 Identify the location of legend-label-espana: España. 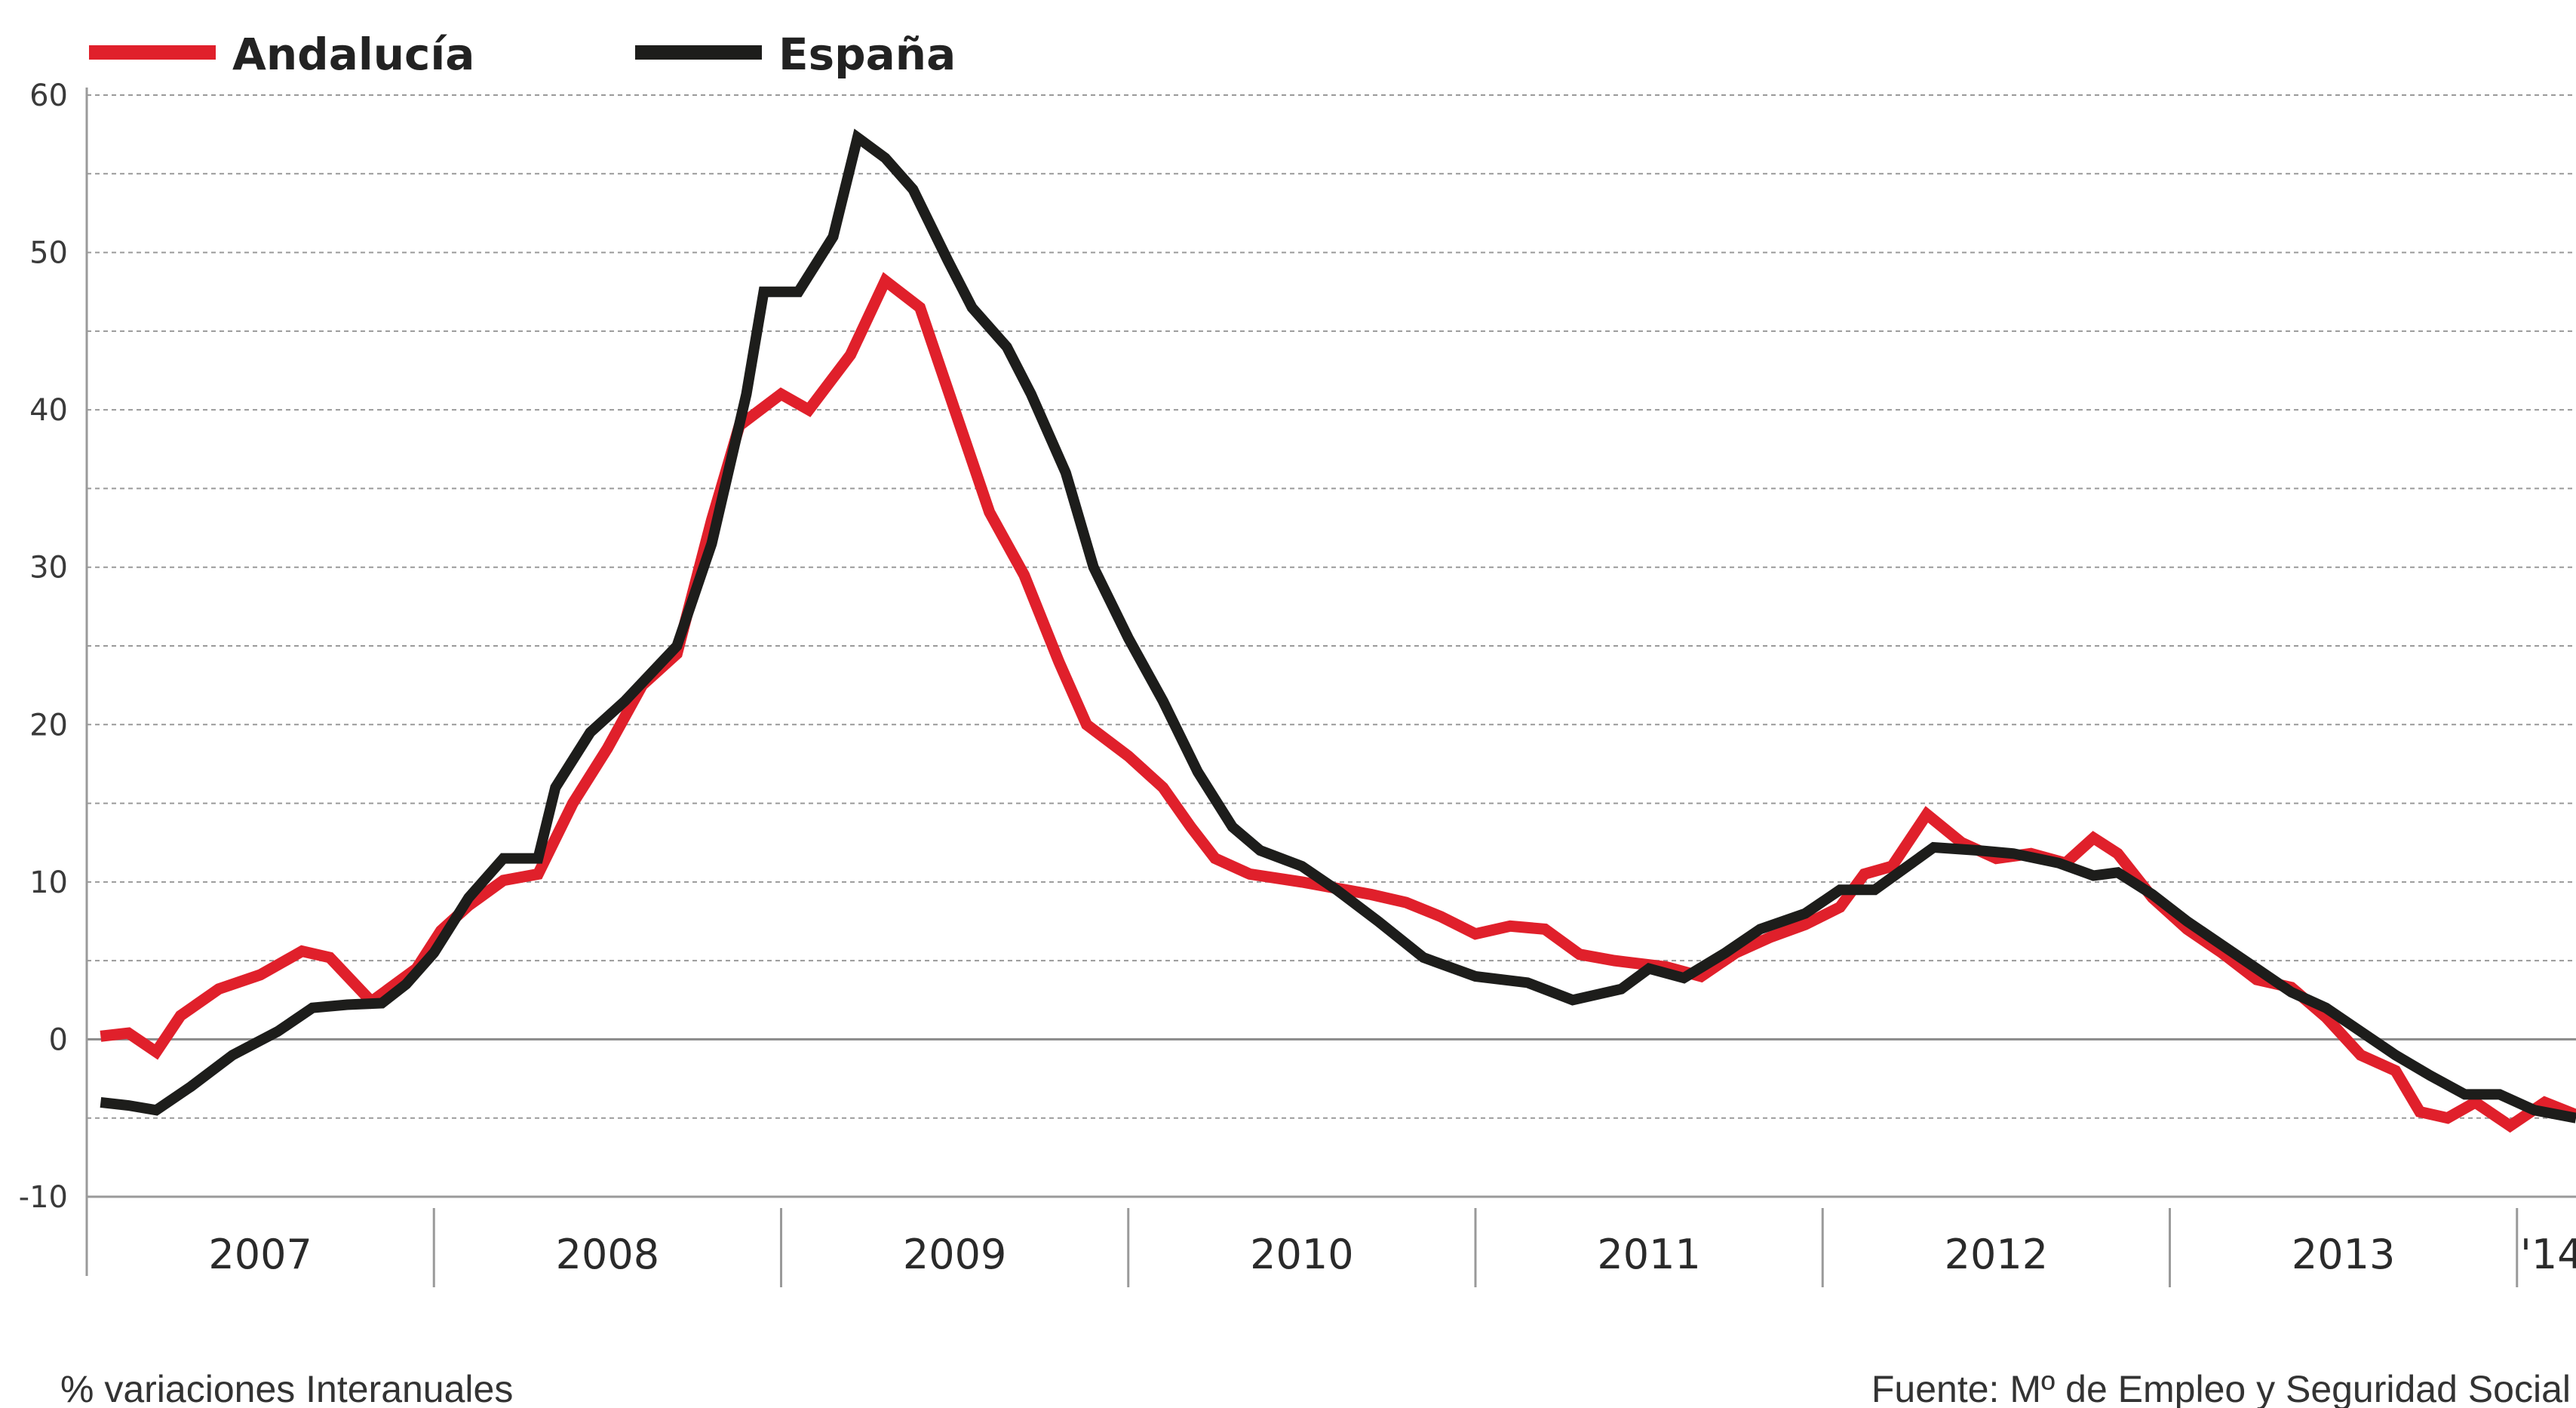
(867, 54).